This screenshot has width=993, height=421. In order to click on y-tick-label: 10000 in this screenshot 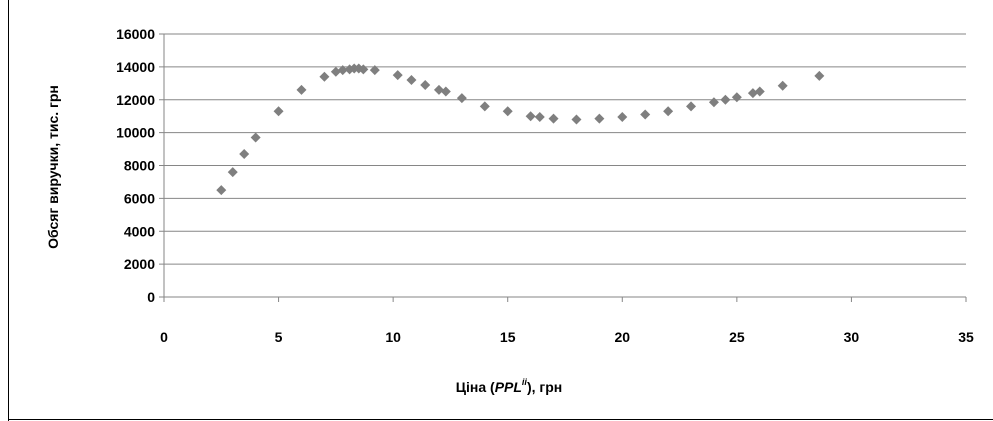, I will do `click(135, 133)`.